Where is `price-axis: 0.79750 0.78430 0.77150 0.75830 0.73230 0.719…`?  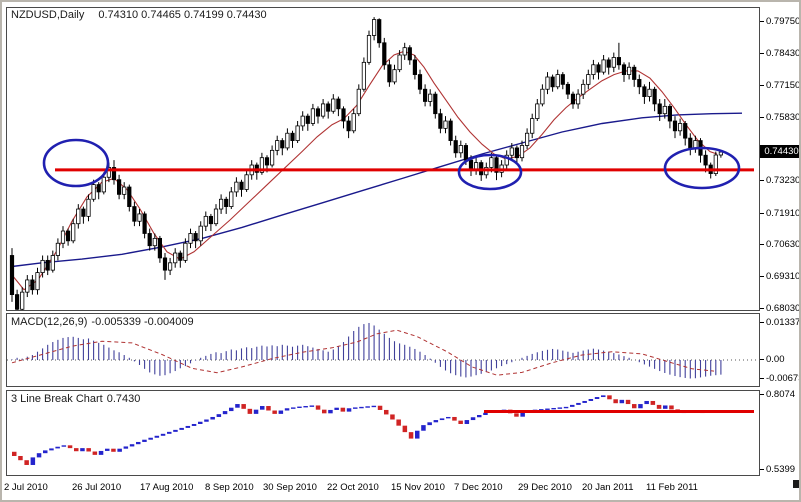
price-axis: 0.79750 0.78430 0.77150 0.75830 0.73230 0.719… is located at coordinates (780, 239).